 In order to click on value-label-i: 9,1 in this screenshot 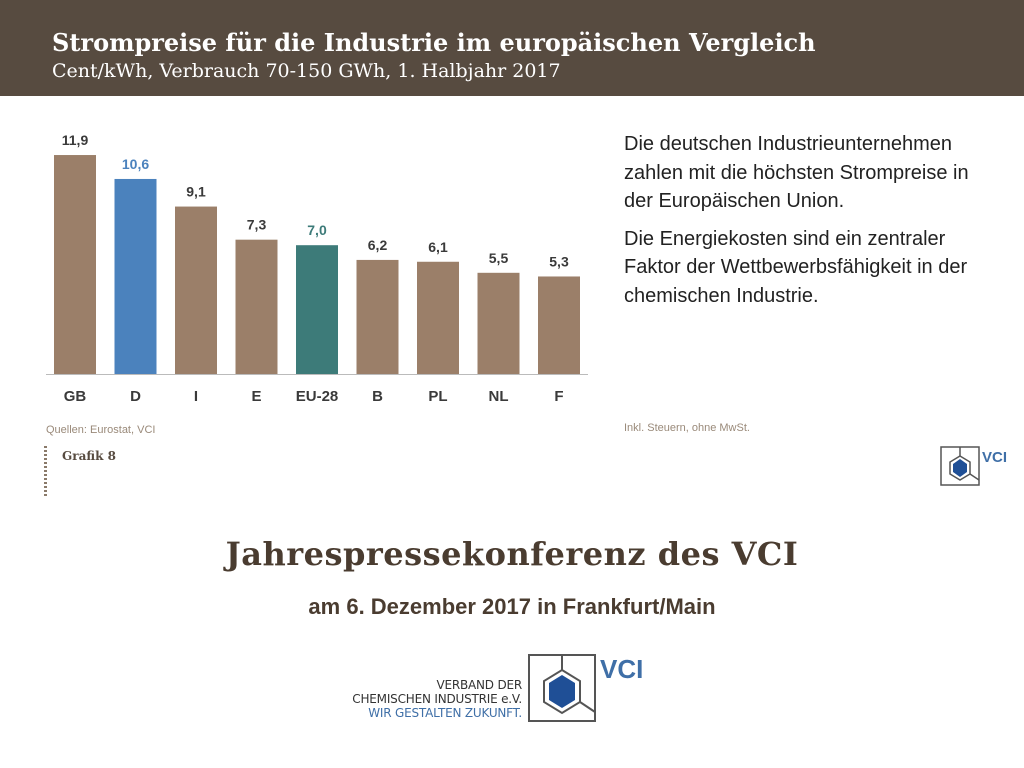, I will do `click(196, 192)`.